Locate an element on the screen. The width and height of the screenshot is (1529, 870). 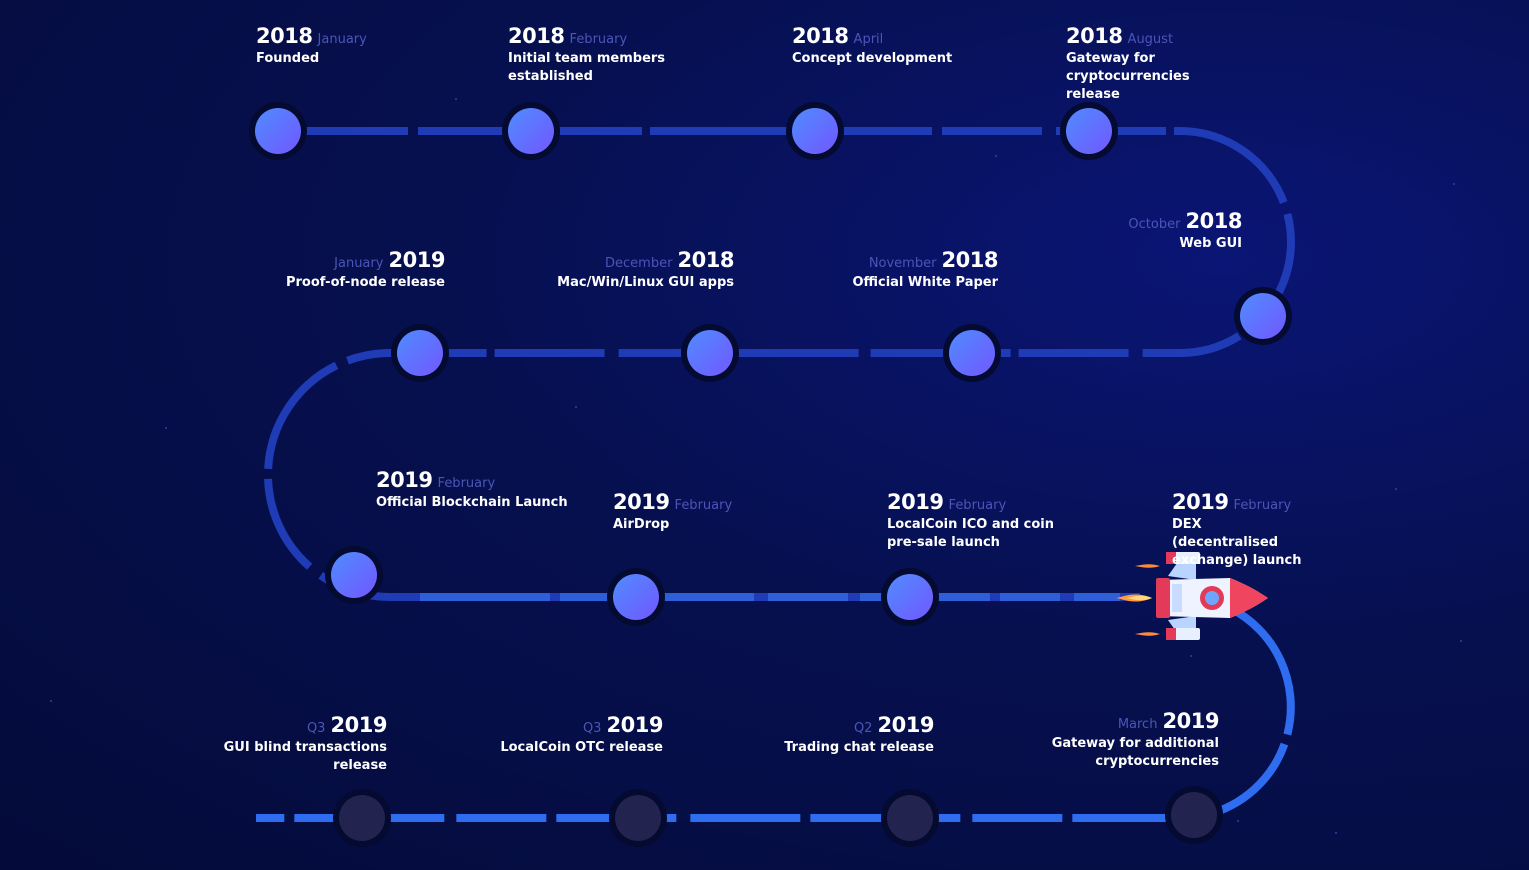
milestone-description: Gateway for additional cryptocurrencies is located at coordinates (1135, 752).